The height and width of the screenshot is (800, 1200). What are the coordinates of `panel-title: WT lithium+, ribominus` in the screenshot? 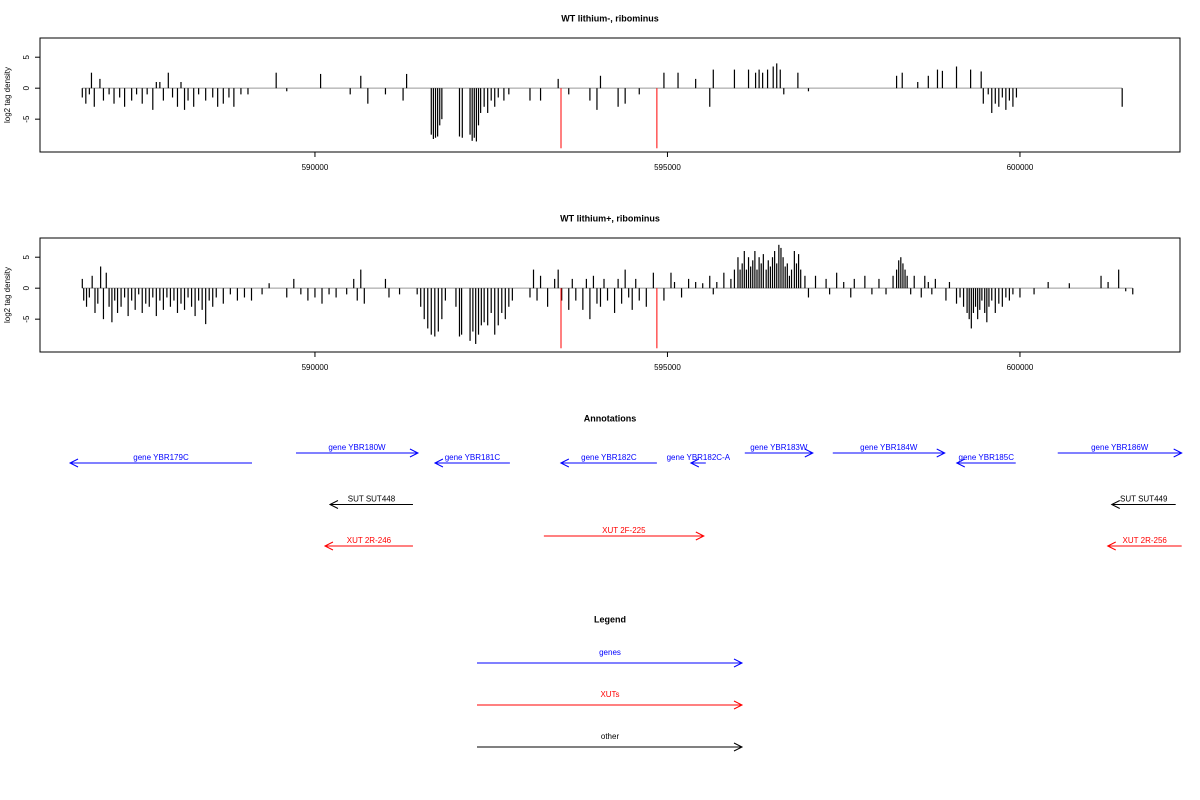 It's located at (610, 218).